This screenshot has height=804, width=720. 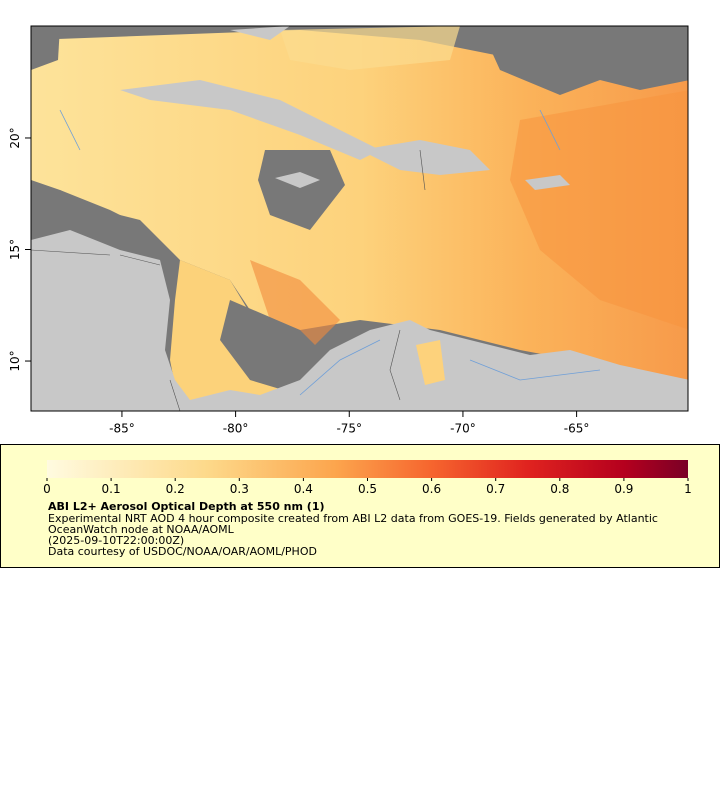 I want to click on colorbar-tick-label: 0.1, so click(x=111, y=489).